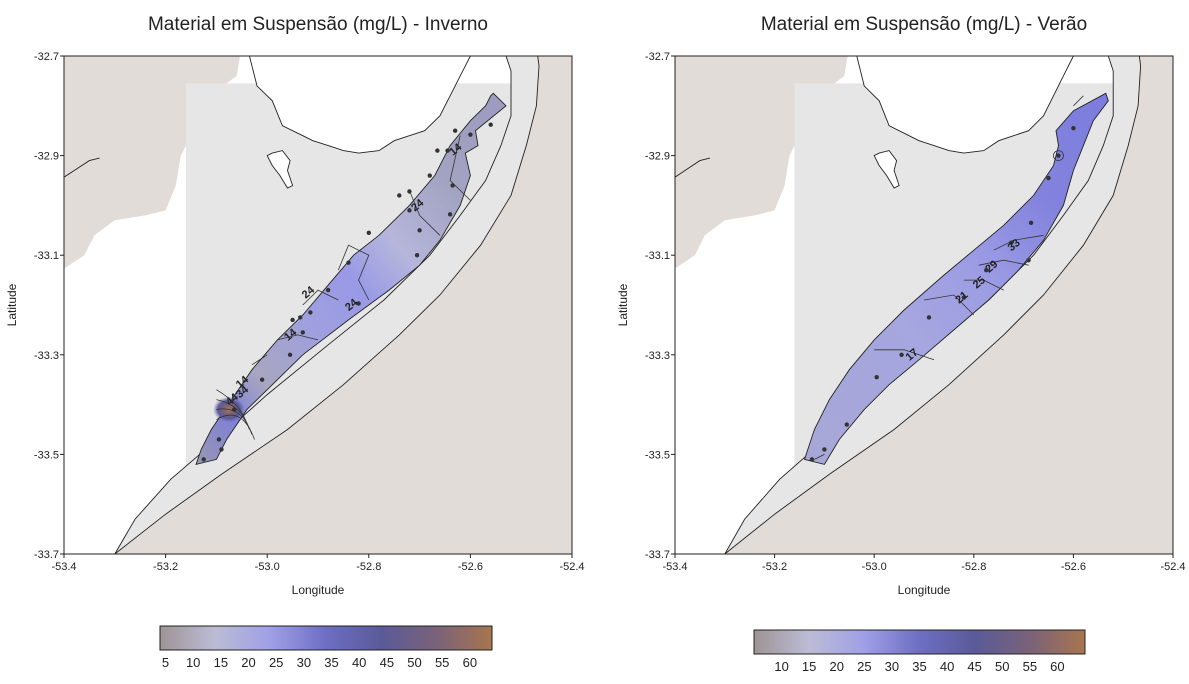 The width and height of the screenshot is (1189, 684). What do you see at coordinates (46, 256) in the screenshot?
I see `y-tick-label: -33.1` at bounding box center [46, 256].